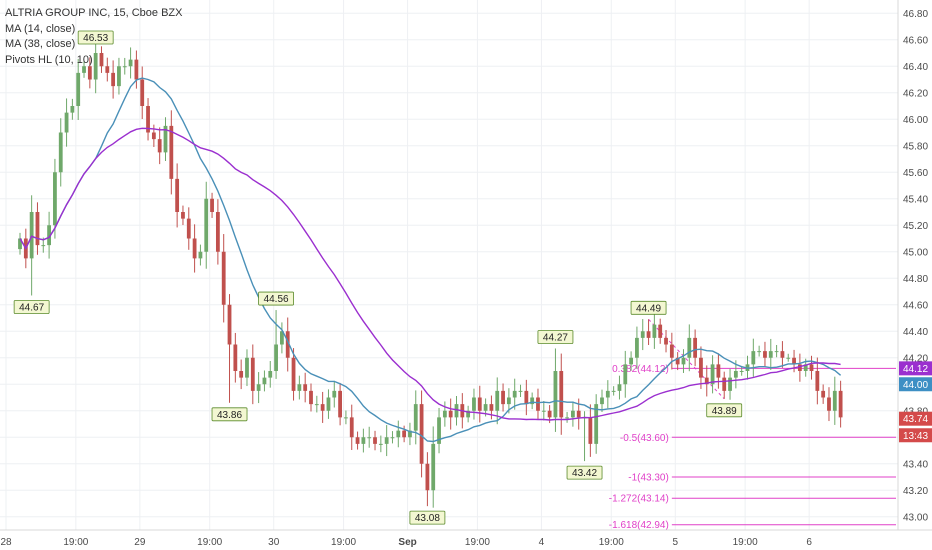  I want to click on pivot-value: 43.89, so click(724, 411).